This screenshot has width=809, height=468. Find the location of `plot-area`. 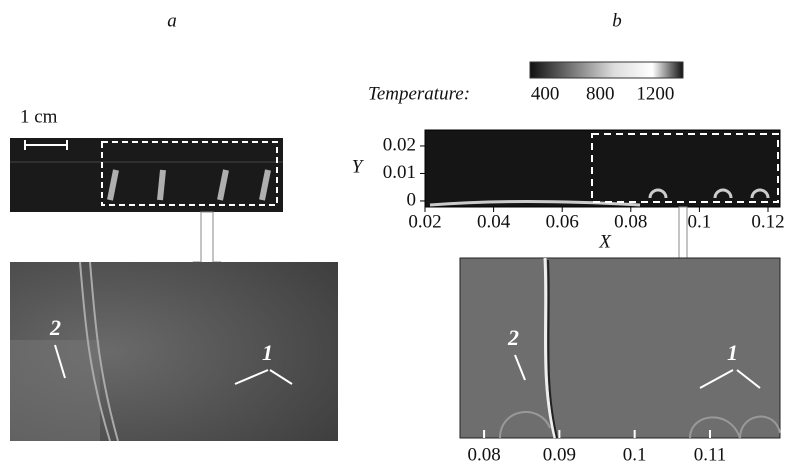

plot-area is located at coordinates (602, 168).